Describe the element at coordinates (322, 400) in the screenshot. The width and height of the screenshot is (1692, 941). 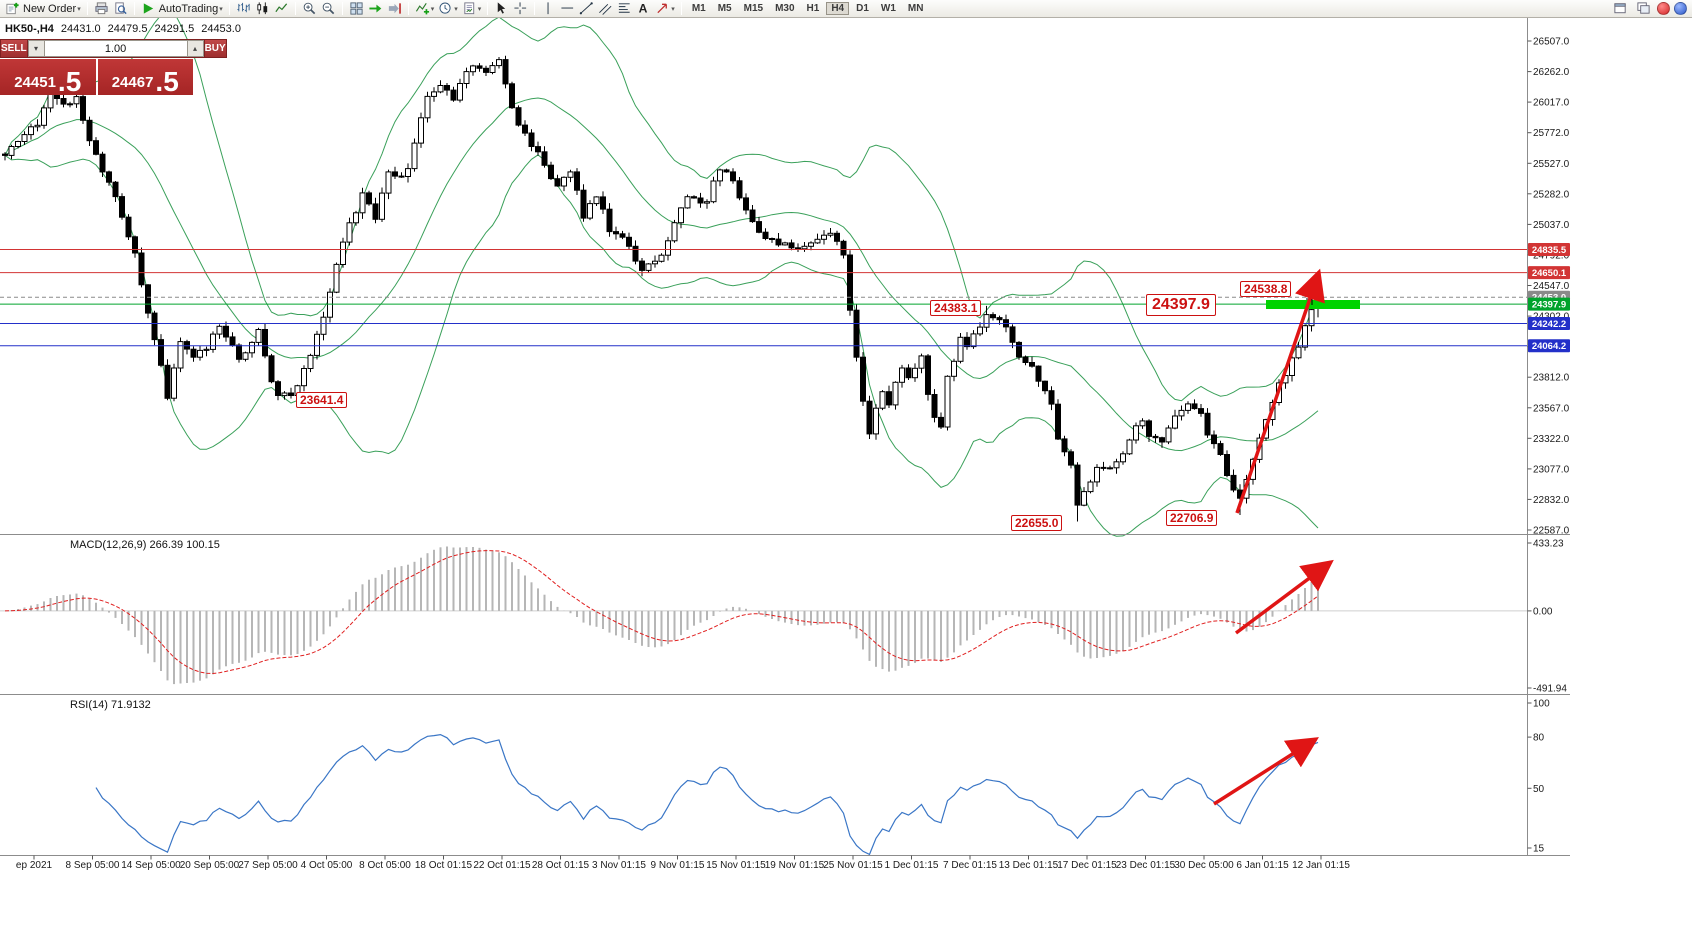
I see `price-callout: 23641.4` at that location.